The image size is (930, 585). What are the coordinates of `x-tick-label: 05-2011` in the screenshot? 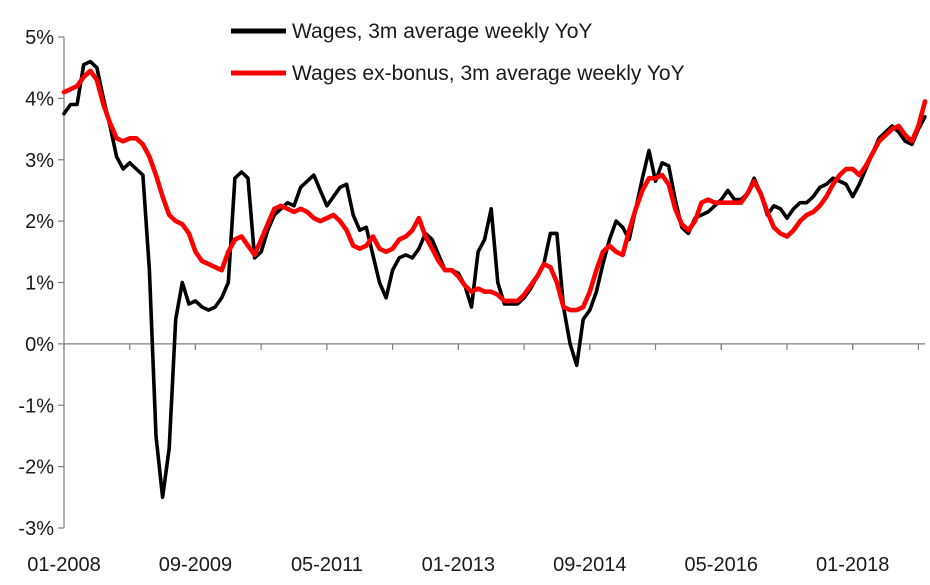 It's located at (327, 565).